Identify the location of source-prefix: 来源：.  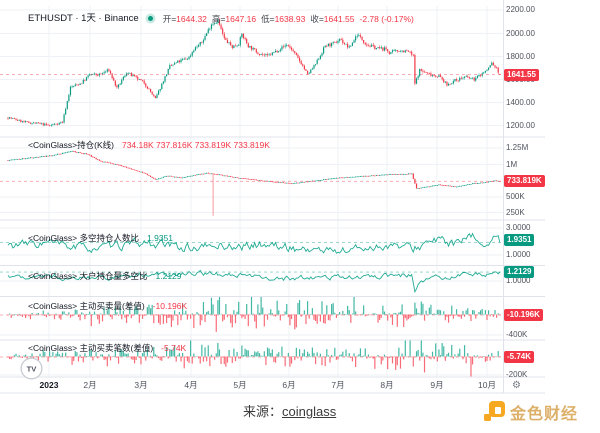
(263, 411).